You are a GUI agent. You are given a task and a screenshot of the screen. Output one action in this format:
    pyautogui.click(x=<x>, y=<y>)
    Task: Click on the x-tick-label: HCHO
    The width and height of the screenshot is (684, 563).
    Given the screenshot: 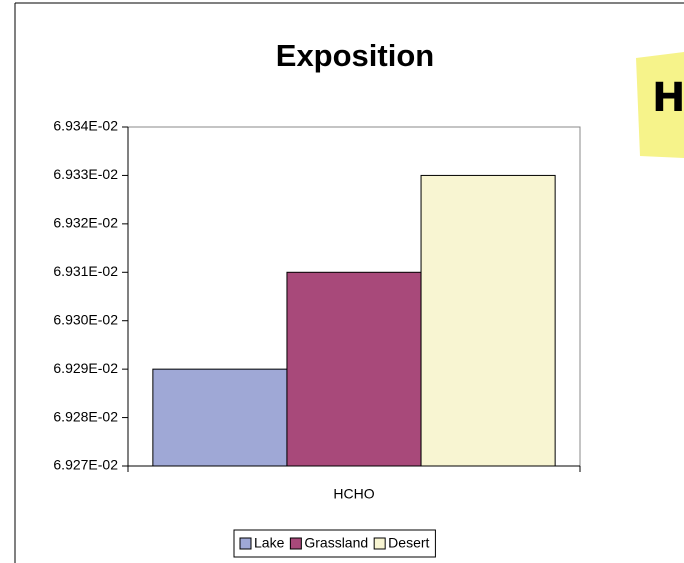 What is the action you would take?
    pyautogui.click(x=353, y=494)
    